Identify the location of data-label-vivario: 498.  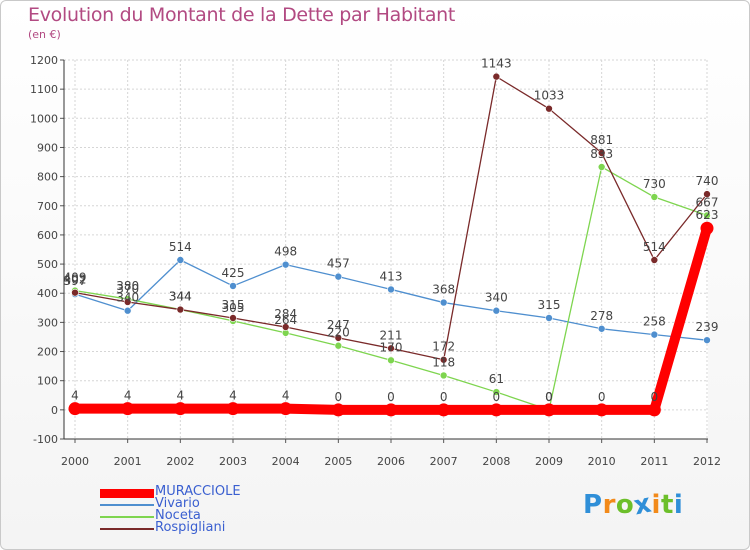
(285, 252).